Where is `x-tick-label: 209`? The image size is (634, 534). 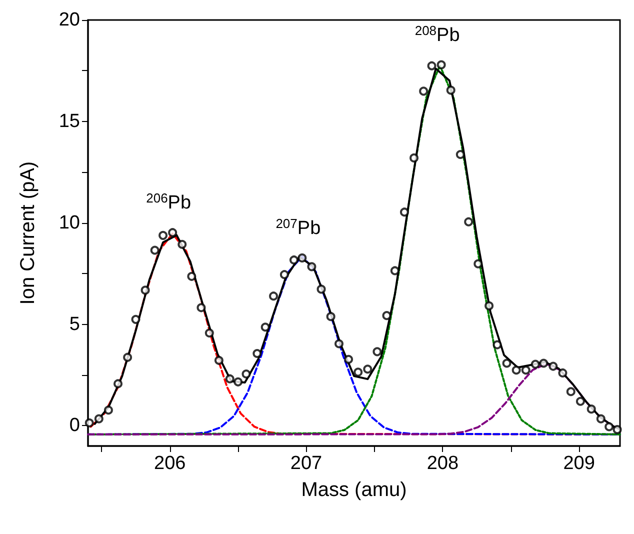
x-tick-label: 209 is located at coordinates (579, 463).